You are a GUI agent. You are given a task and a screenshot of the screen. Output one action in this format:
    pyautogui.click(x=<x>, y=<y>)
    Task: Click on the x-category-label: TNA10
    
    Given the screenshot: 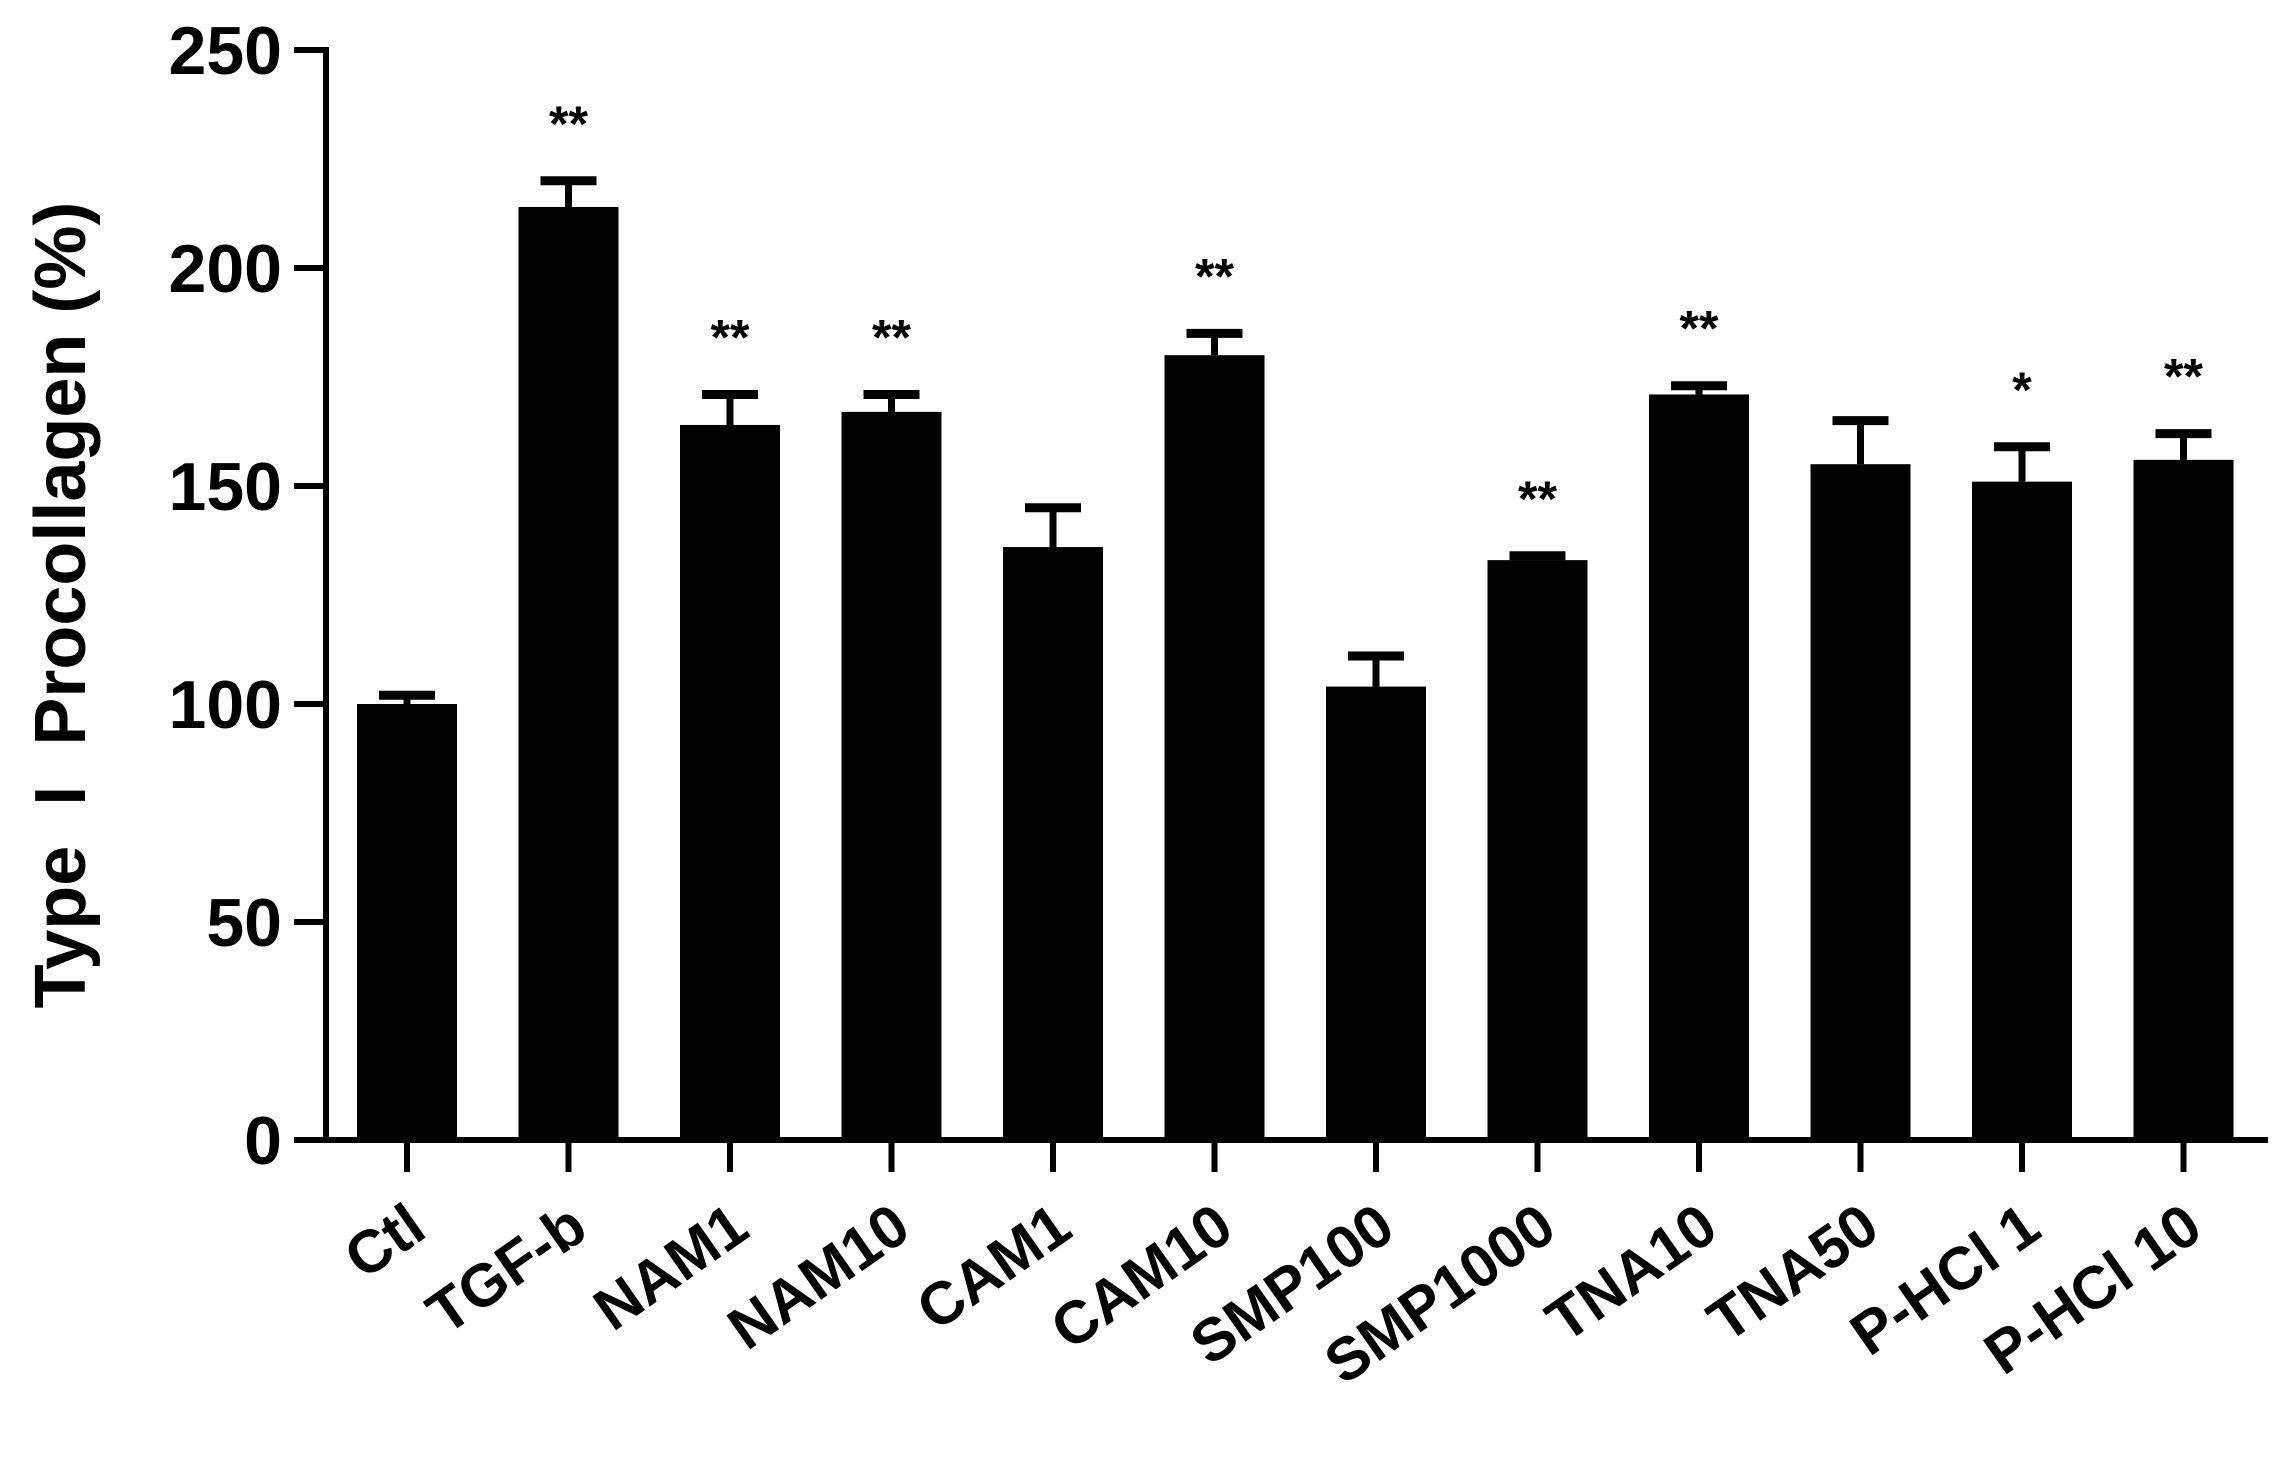 What is the action you would take?
    pyautogui.click(x=1631, y=1273)
    